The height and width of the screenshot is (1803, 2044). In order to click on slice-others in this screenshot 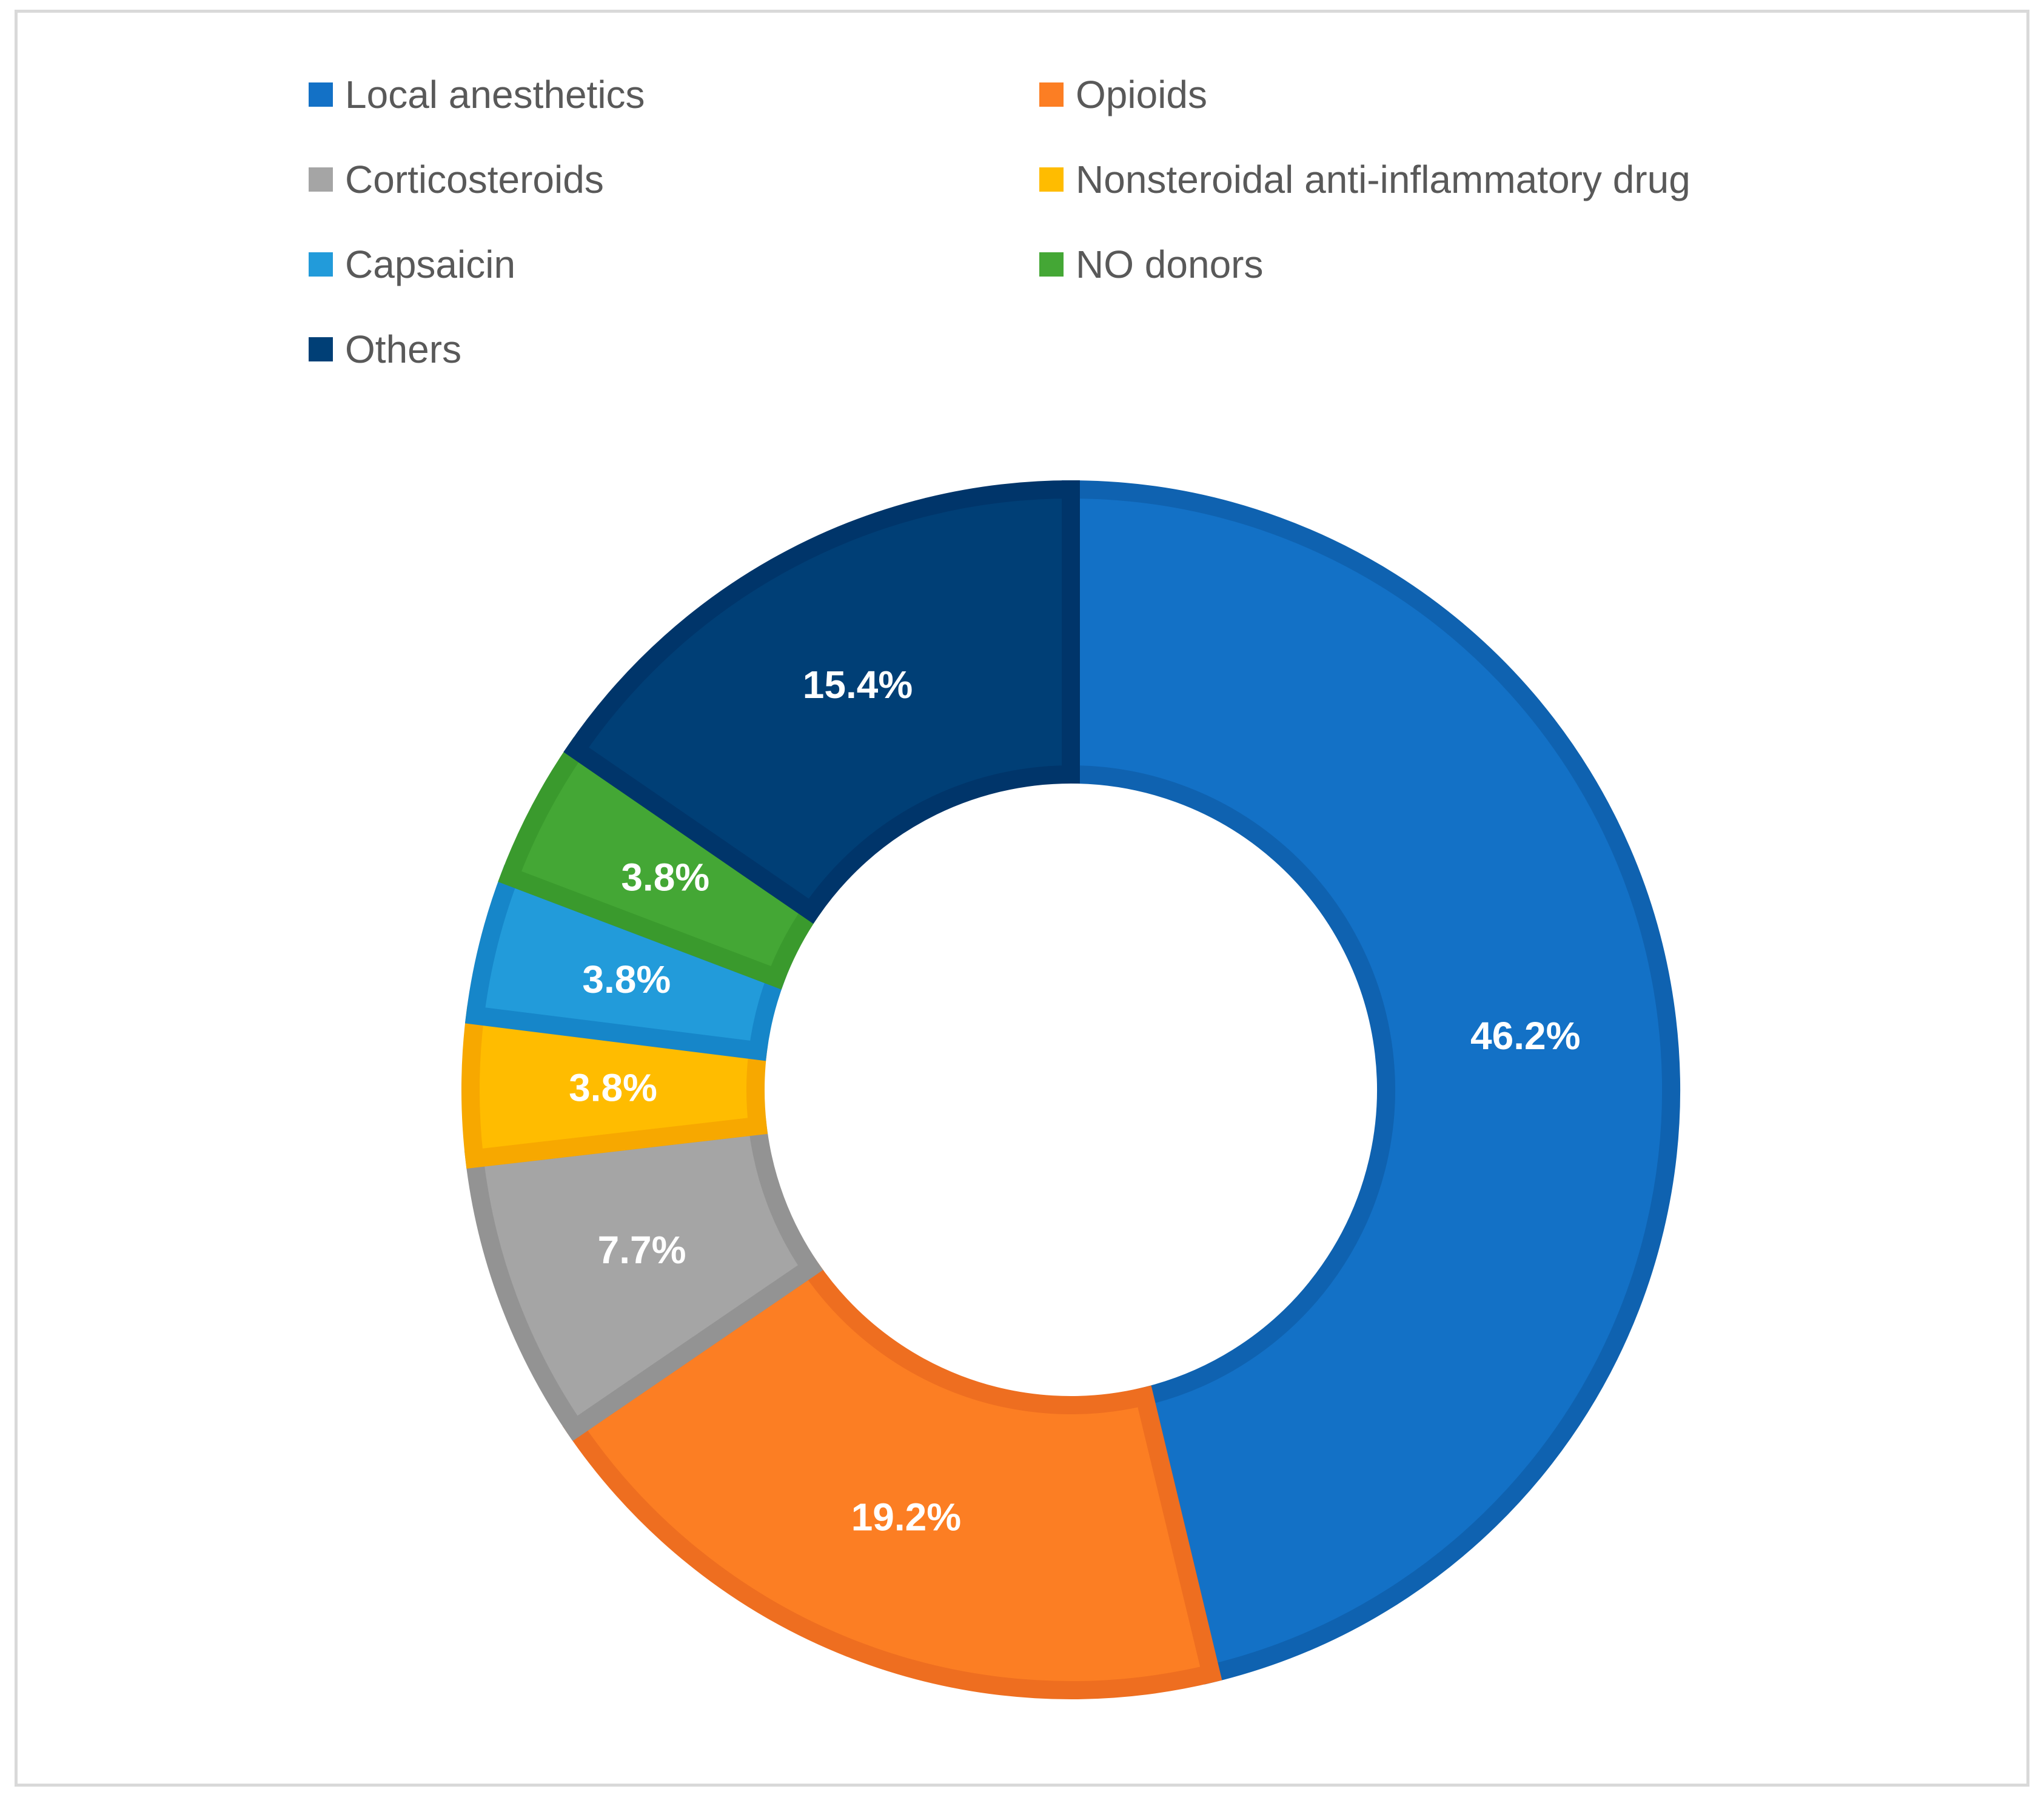, I will do `click(821, 702)`.